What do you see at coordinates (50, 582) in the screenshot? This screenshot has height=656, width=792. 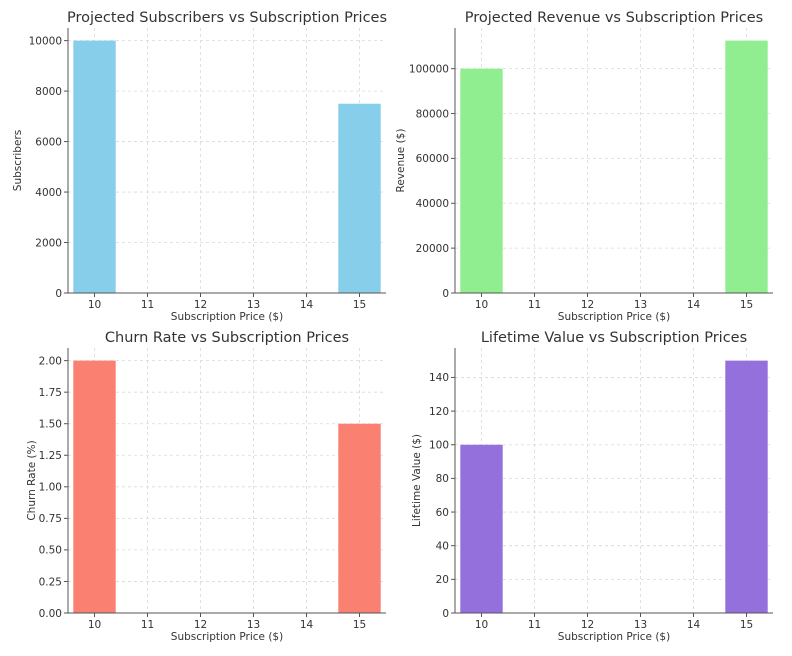 I see `y-tick-label: 0.25` at bounding box center [50, 582].